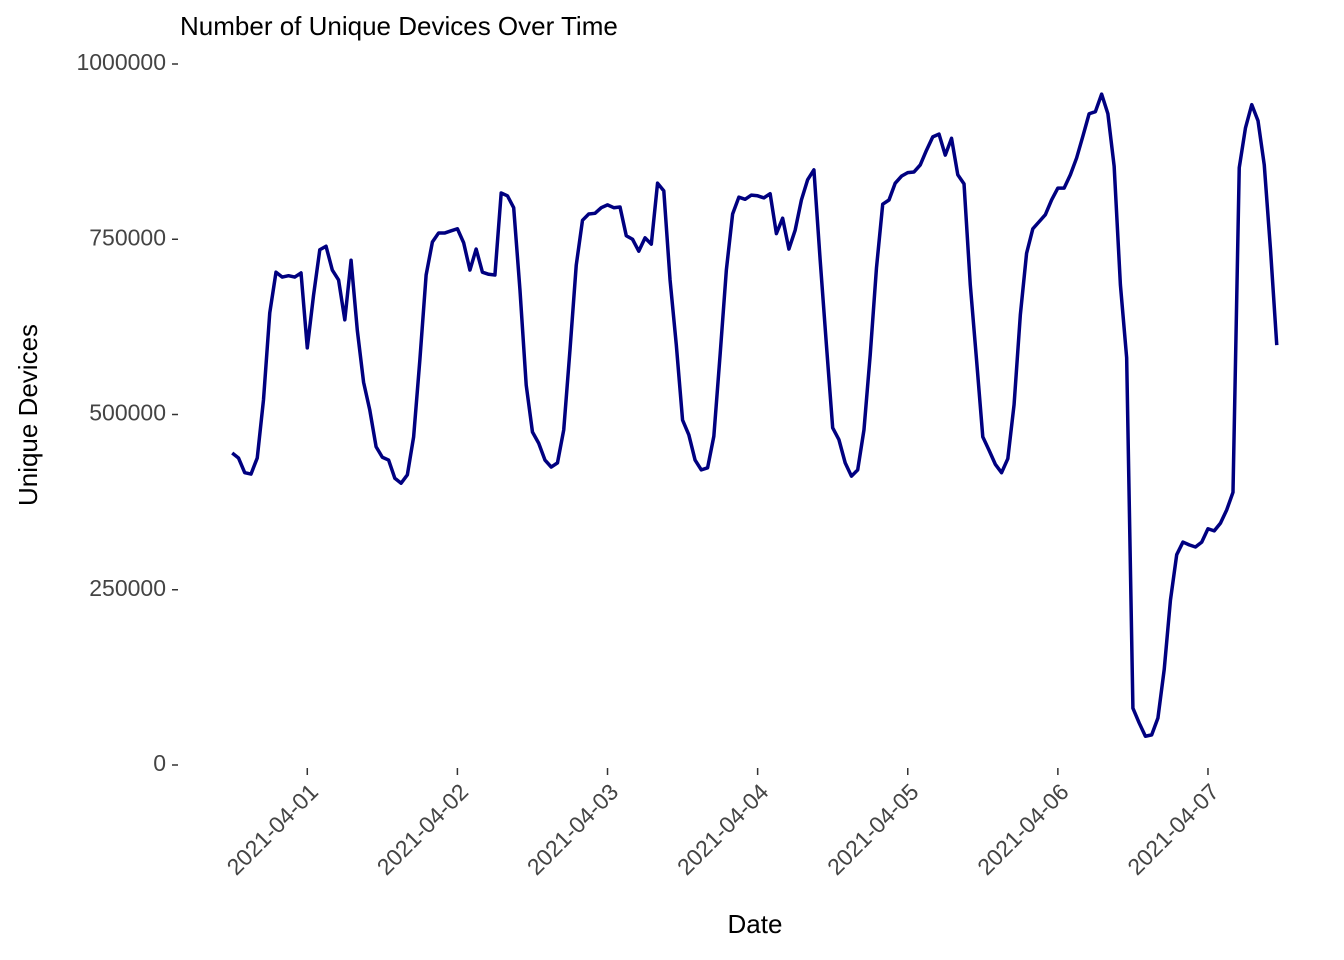  What do you see at coordinates (127, 413) in the screenshot?
I see `y-tick-label: 500000` at bounding box center [127, 413].